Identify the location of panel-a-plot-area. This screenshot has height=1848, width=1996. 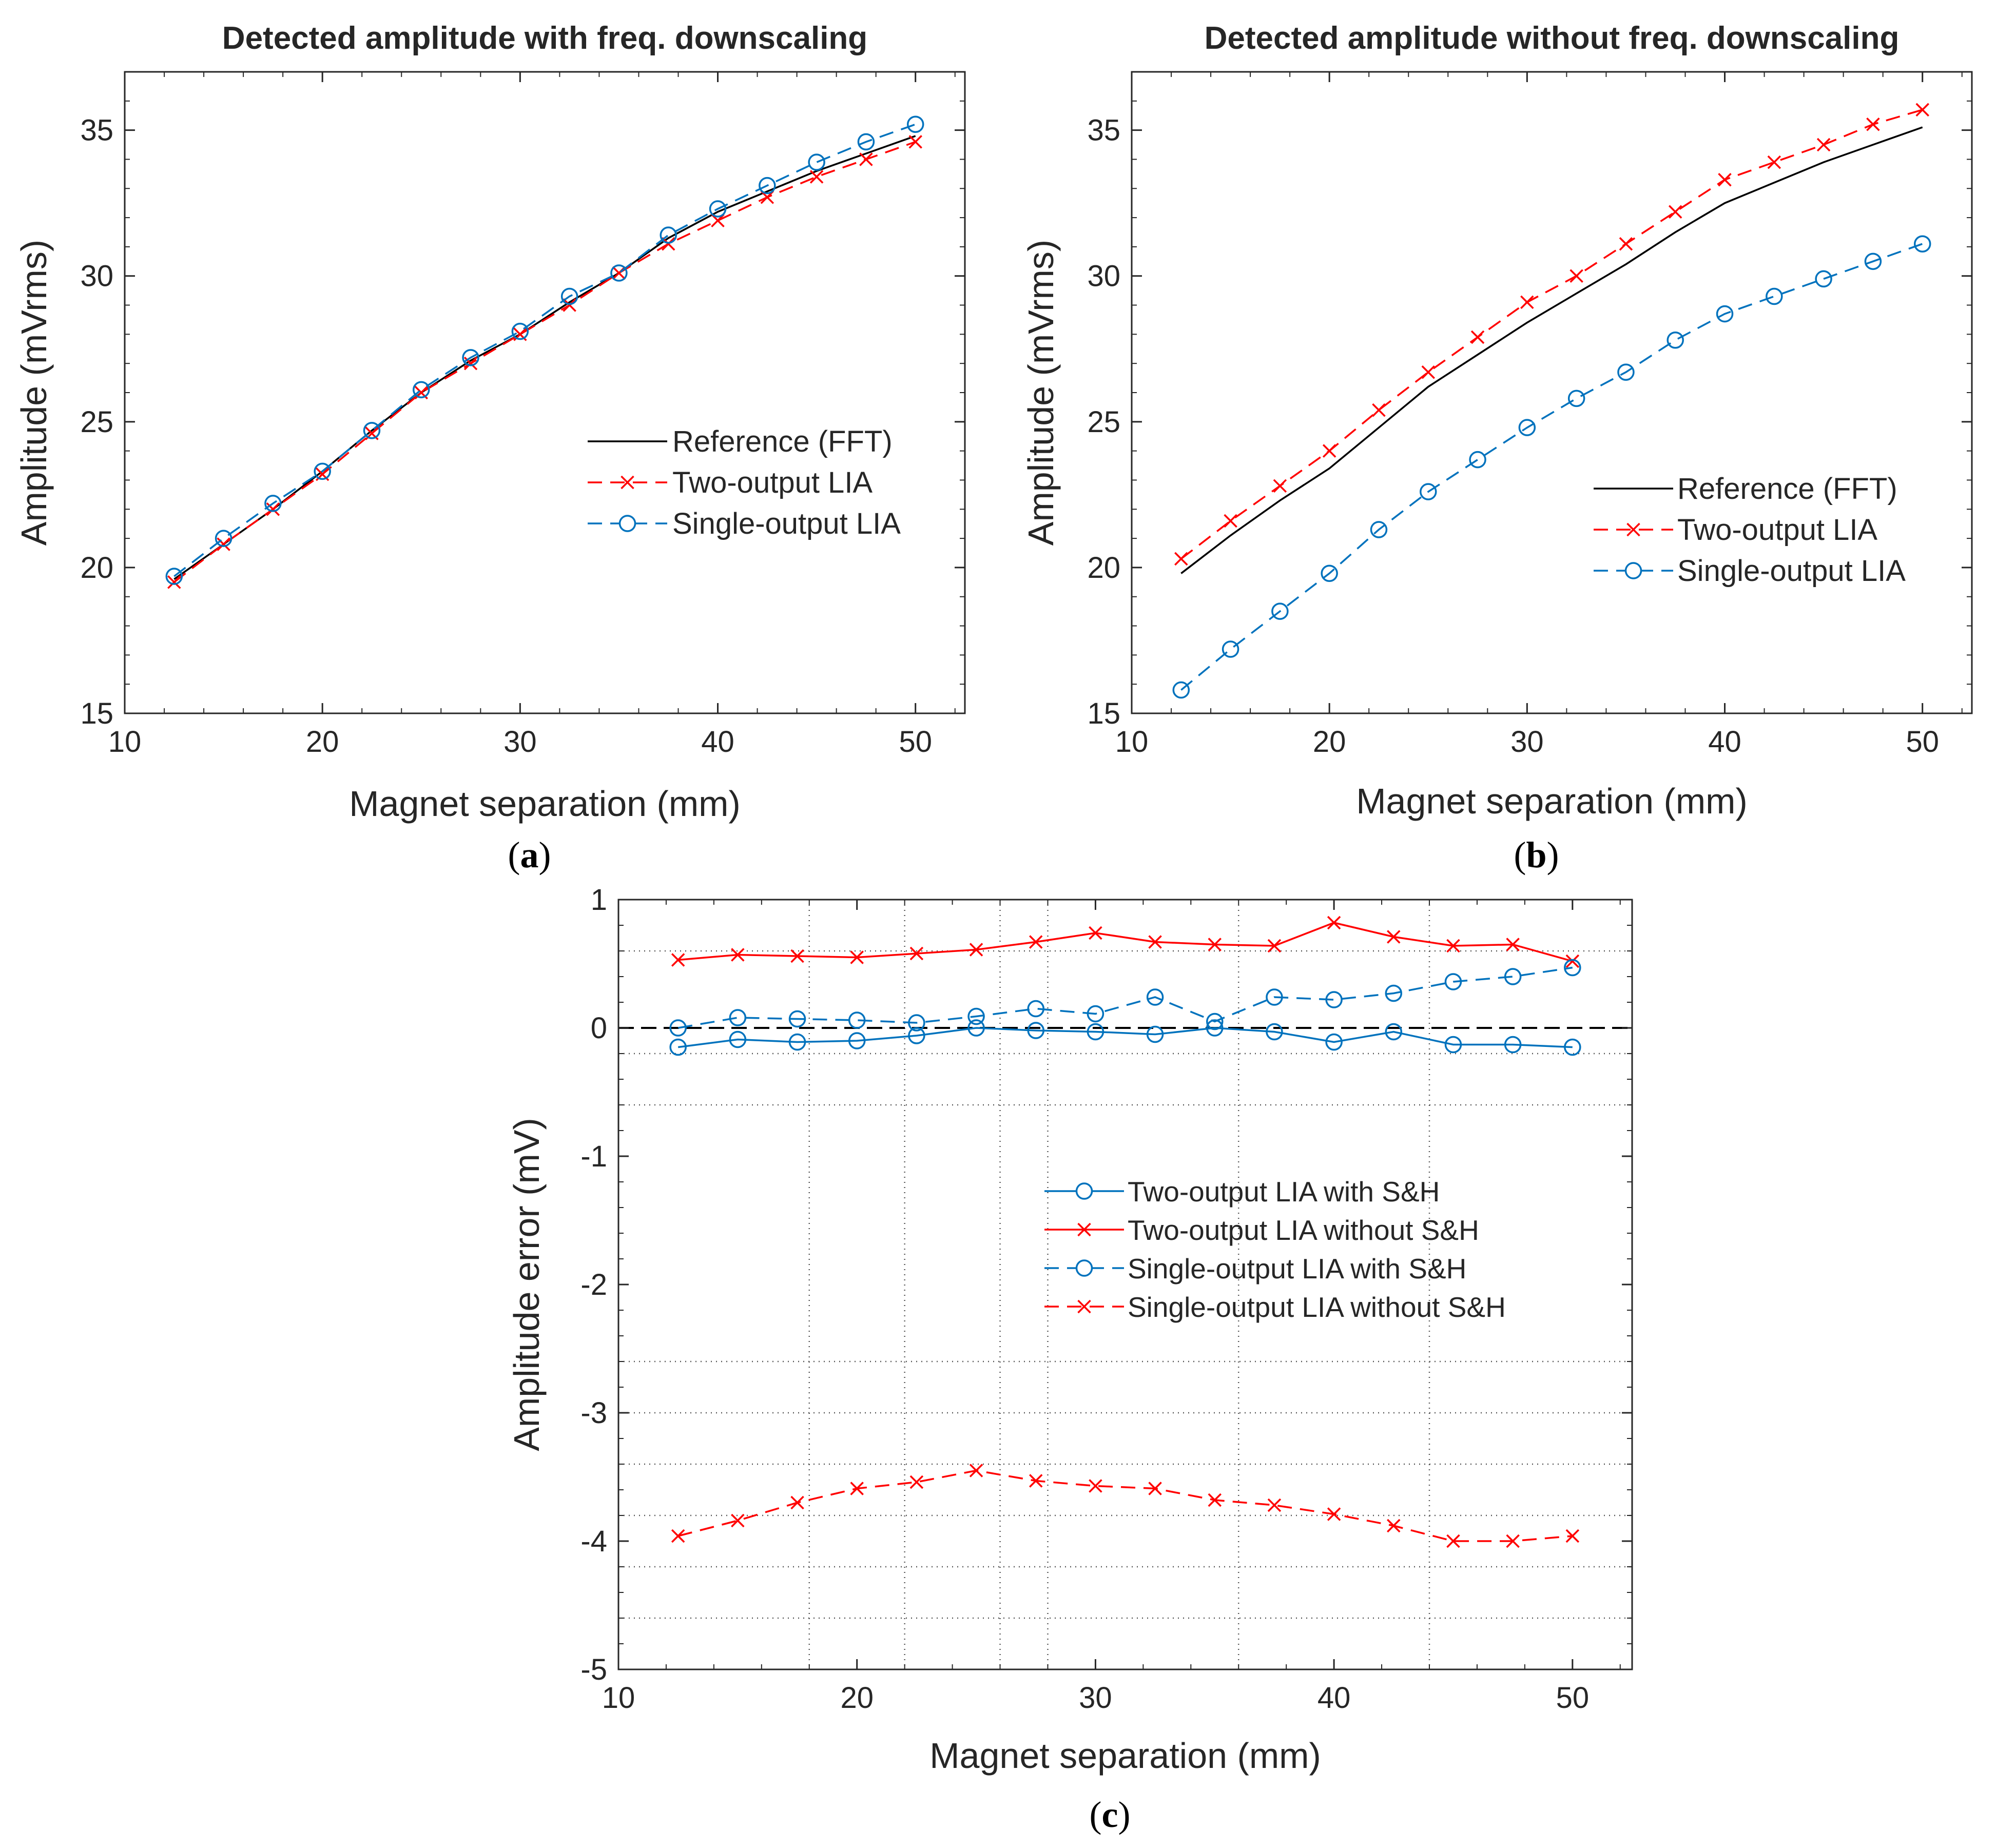
(545, 392).